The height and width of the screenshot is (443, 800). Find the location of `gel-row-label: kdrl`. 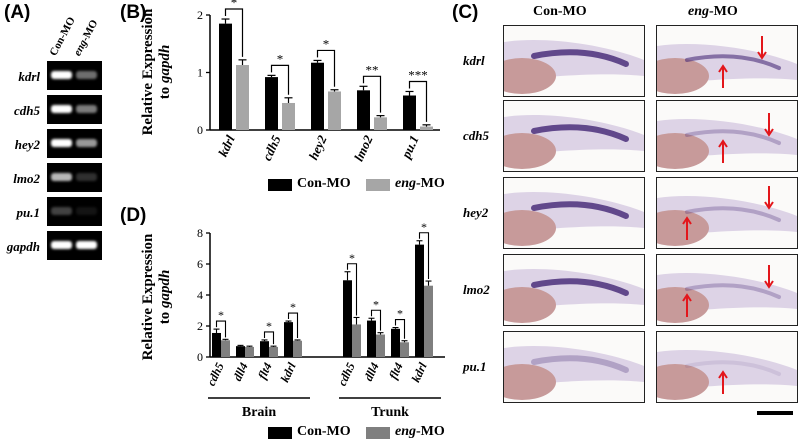

gel-row-label: kdrl is located at coordinates (29, 76).